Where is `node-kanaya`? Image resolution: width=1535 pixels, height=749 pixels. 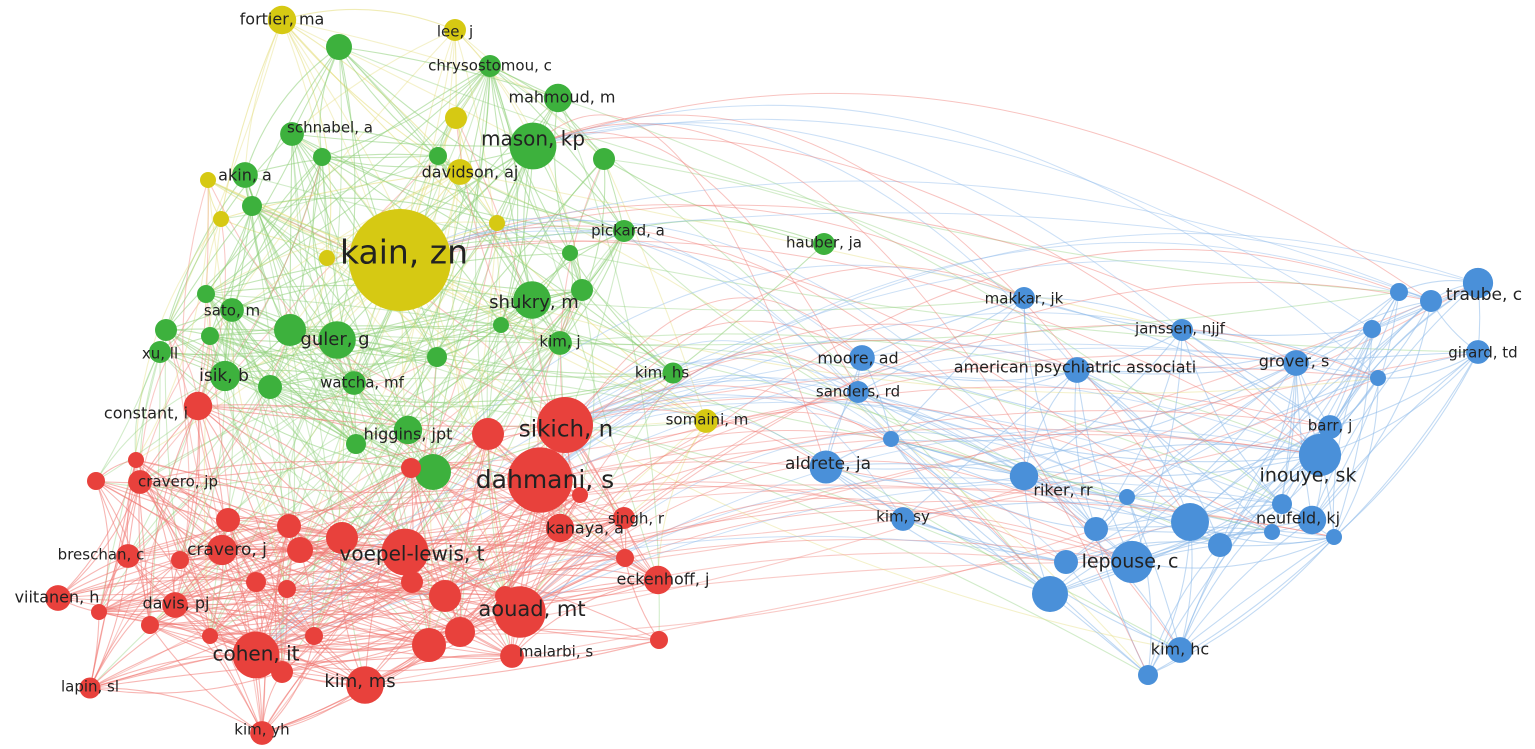
node-kanaya is located at coordinates (560, 528).